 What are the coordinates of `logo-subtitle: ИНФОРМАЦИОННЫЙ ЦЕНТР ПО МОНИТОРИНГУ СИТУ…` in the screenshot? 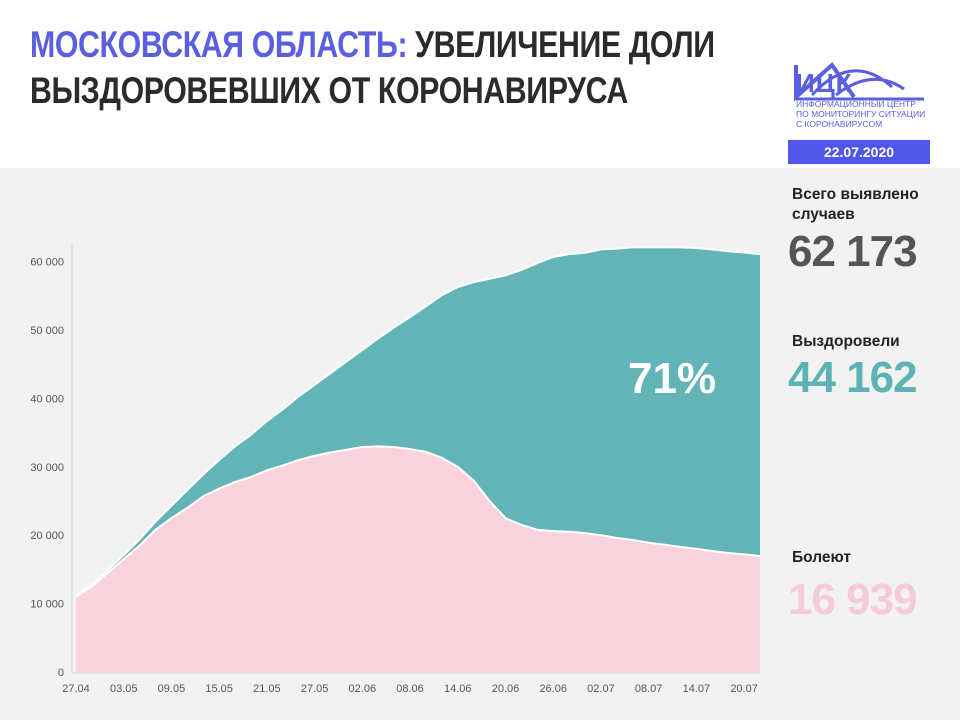 It's located at (860, 114).